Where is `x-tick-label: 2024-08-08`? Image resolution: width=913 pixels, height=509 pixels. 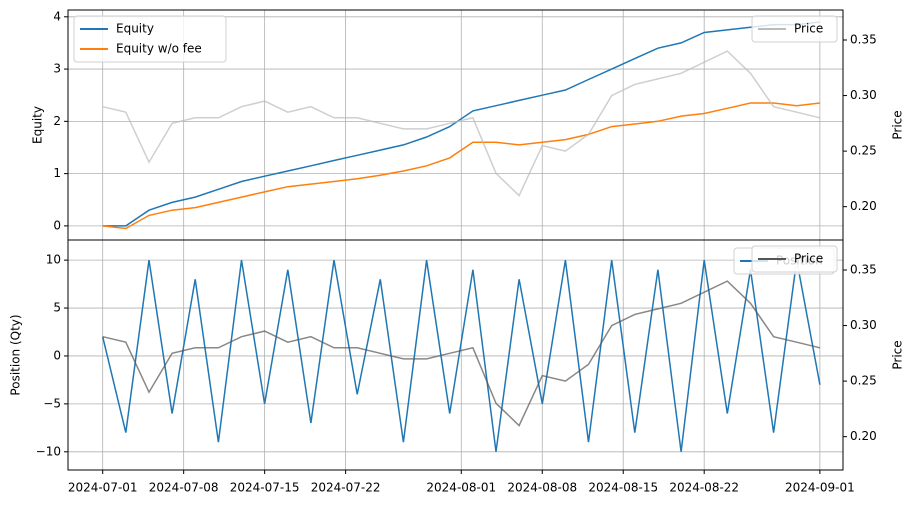 x-tick-label: 2024-08-08 is located at coordinates (542, 488).